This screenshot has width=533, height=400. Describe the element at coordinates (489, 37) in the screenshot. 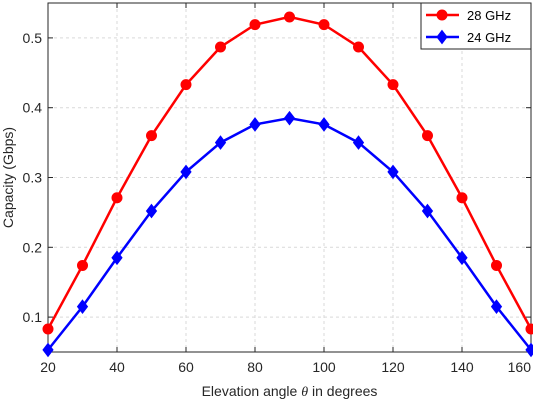

I see `legend-label-24-ghz: 24 GHz` at that location.